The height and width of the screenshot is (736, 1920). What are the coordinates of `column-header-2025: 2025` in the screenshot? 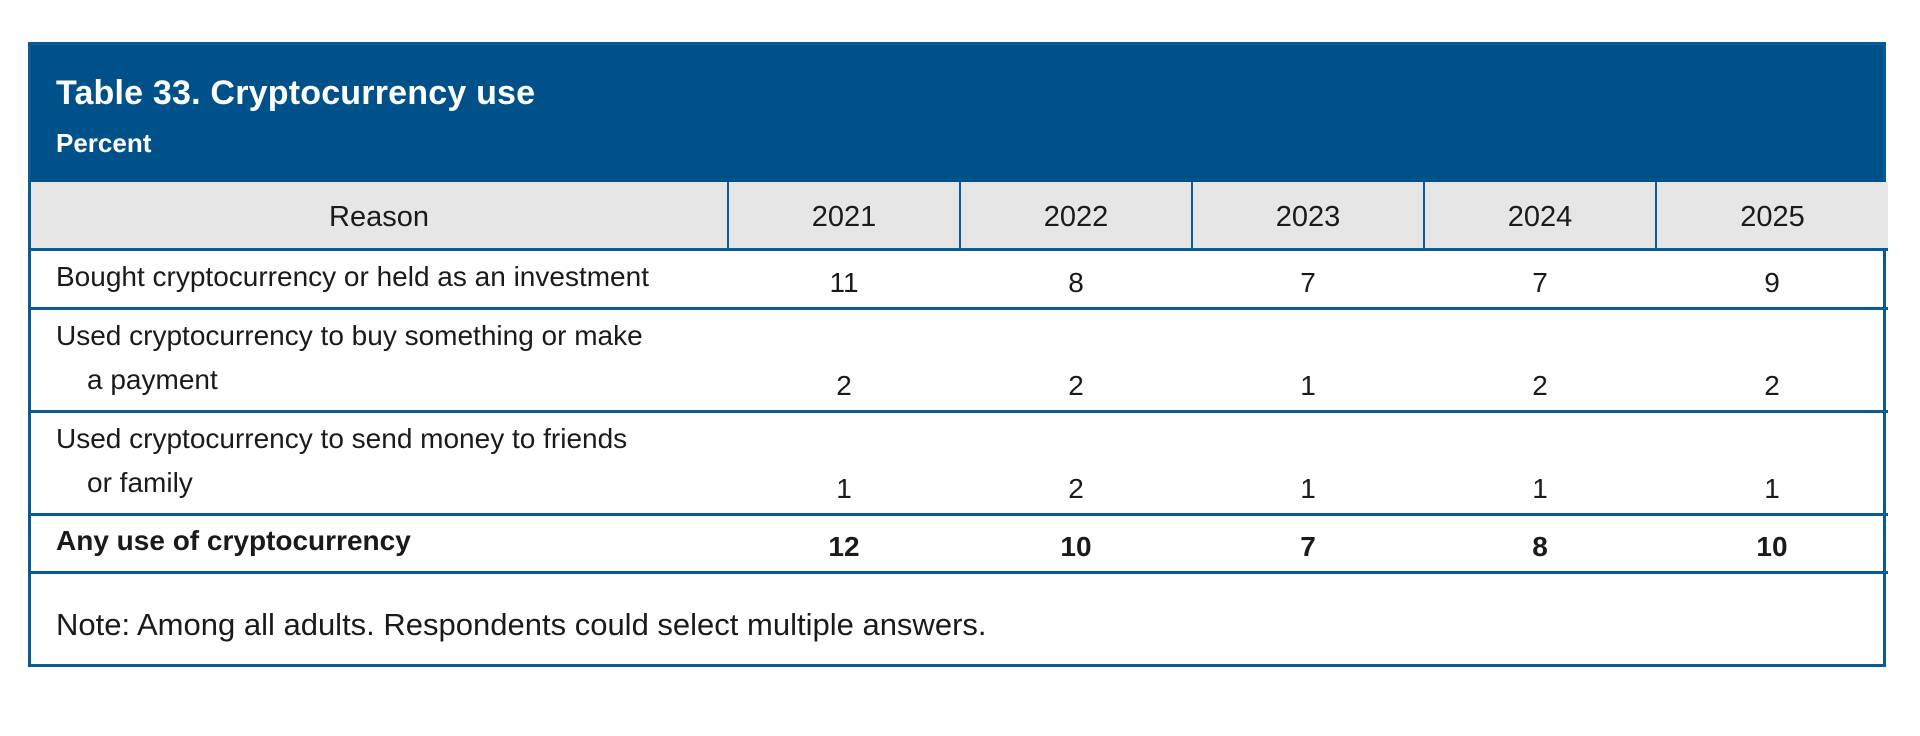 It's located at (1771, 216).